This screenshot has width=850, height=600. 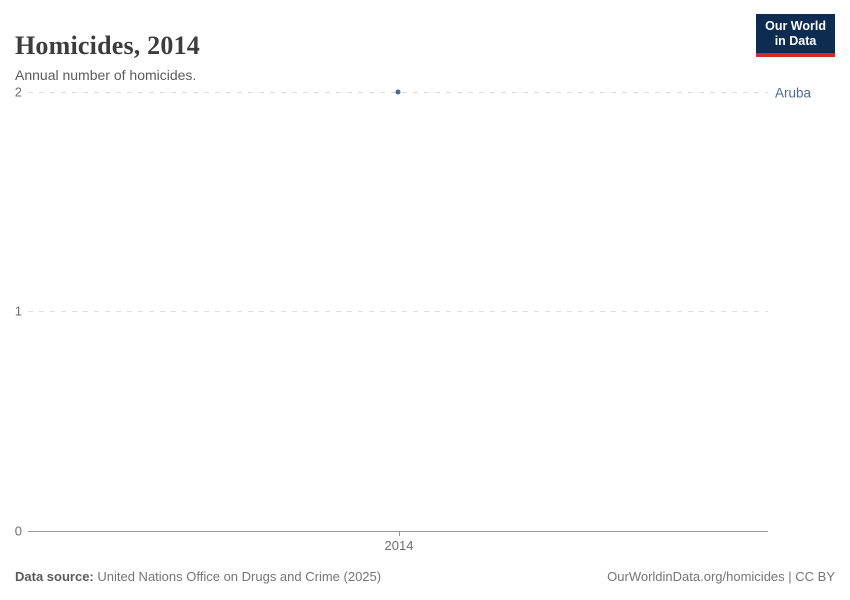 I want to click on x-tick-label-2014: 2014, so click(x=399, y=545).